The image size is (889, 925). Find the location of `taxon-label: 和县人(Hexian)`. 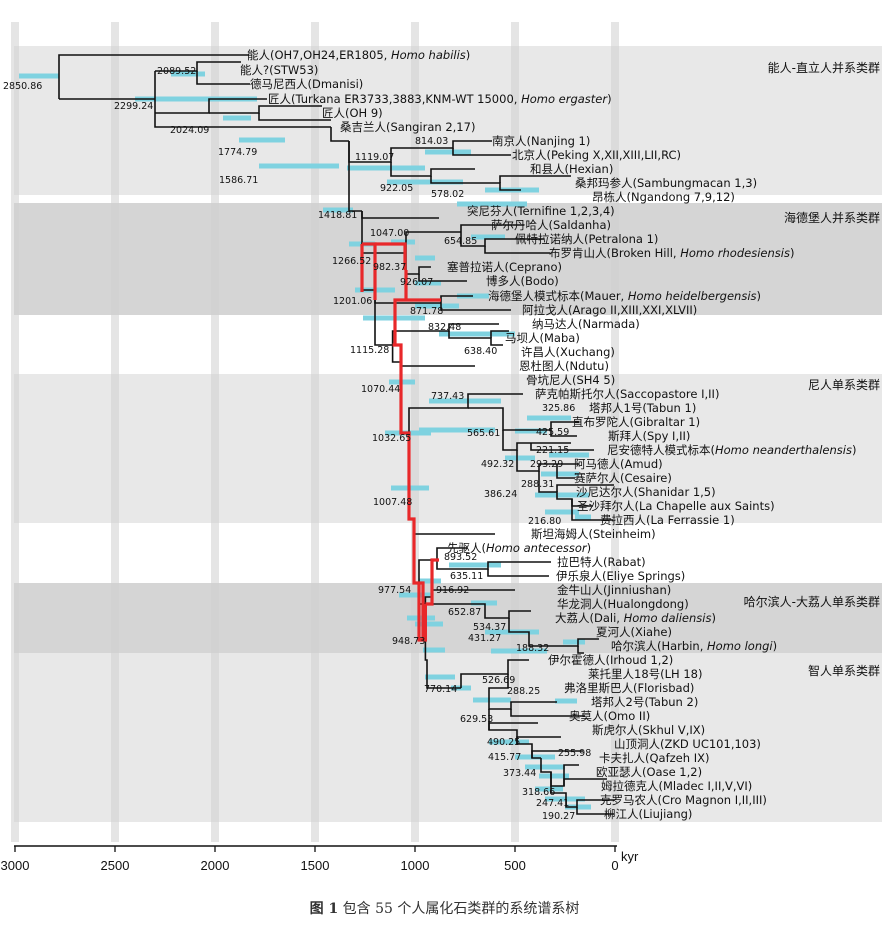

taxon-label: 和县人(Hexian) is located at coordinates (571, 169).